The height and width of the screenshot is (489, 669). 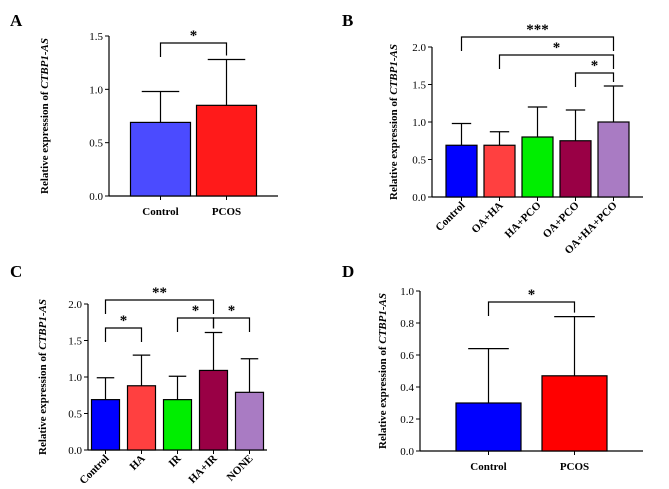 I want to click on panel-a-category-label: PCOS, so click(x=226, y=212).